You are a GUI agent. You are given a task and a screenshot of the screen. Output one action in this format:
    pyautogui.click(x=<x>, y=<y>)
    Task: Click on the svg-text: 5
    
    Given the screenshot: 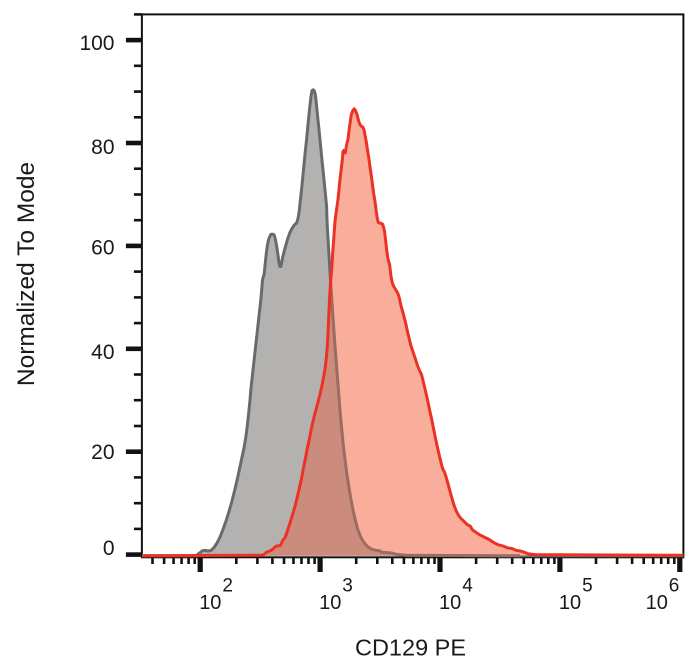 What is the action you would take?
    pyautogui.click(x=587, y=585)
    